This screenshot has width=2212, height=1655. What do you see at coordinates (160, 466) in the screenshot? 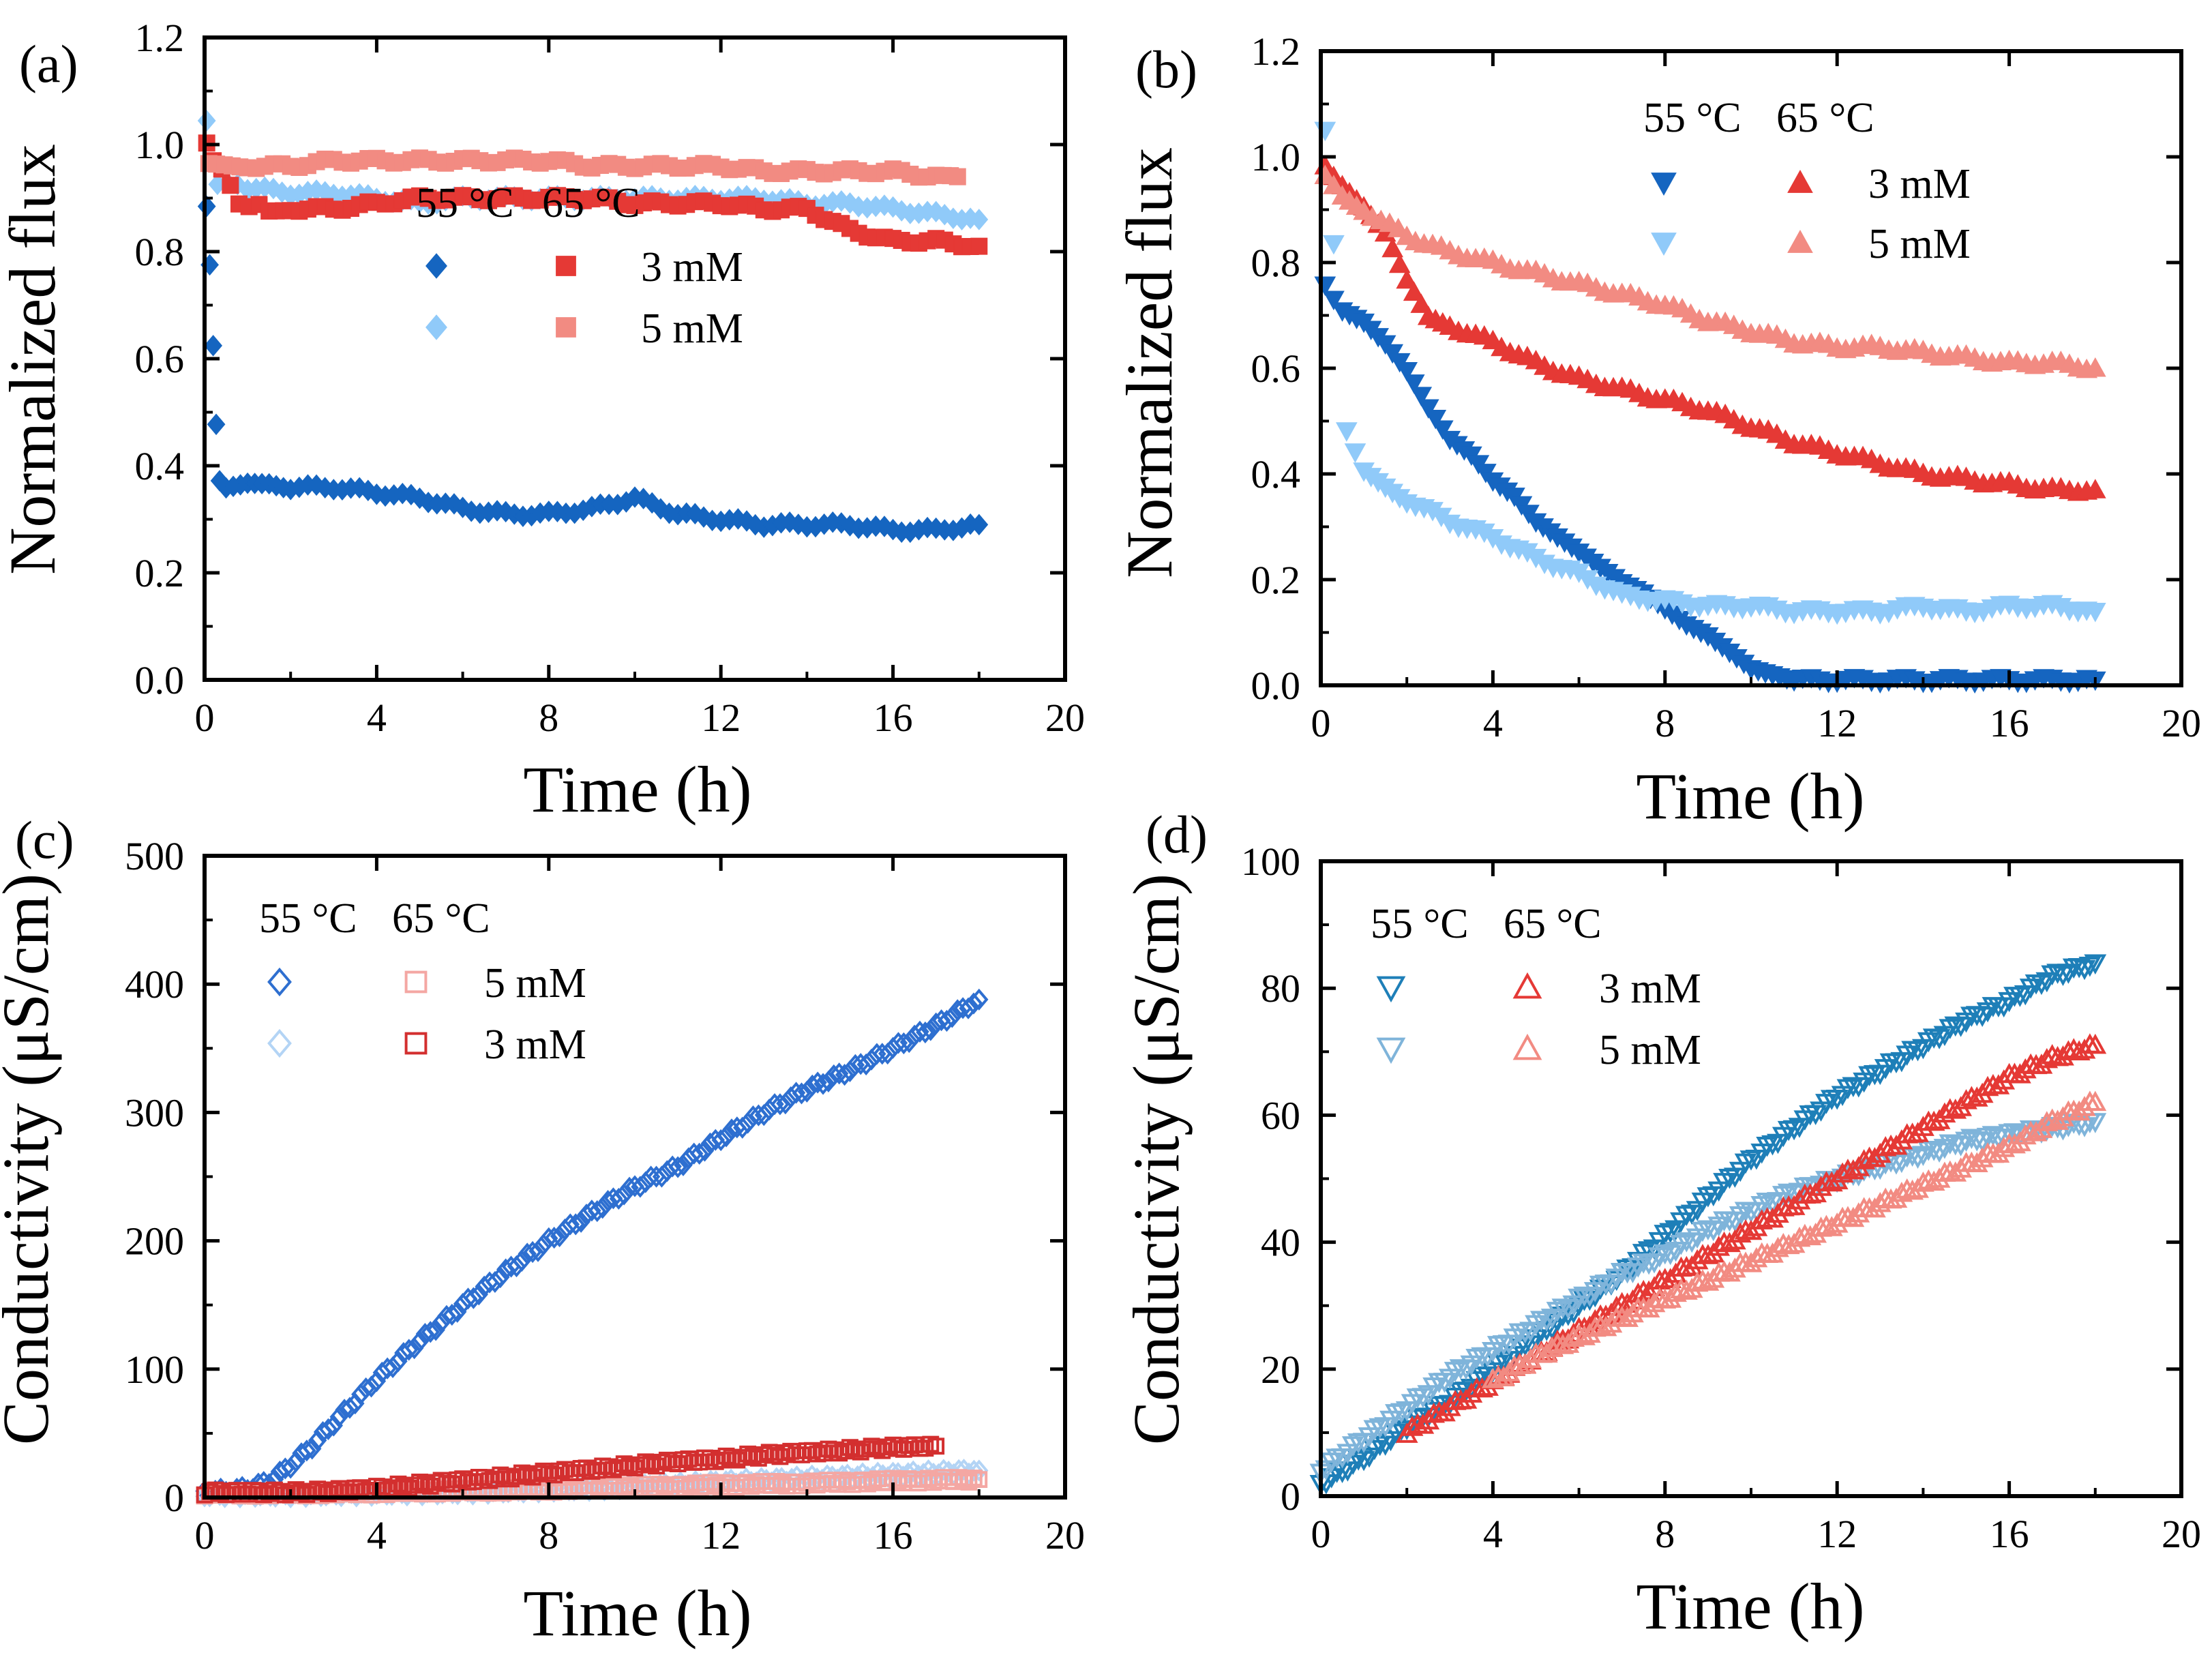
I see `y-tick-label: 0.4` at bounding box center [160, 466].